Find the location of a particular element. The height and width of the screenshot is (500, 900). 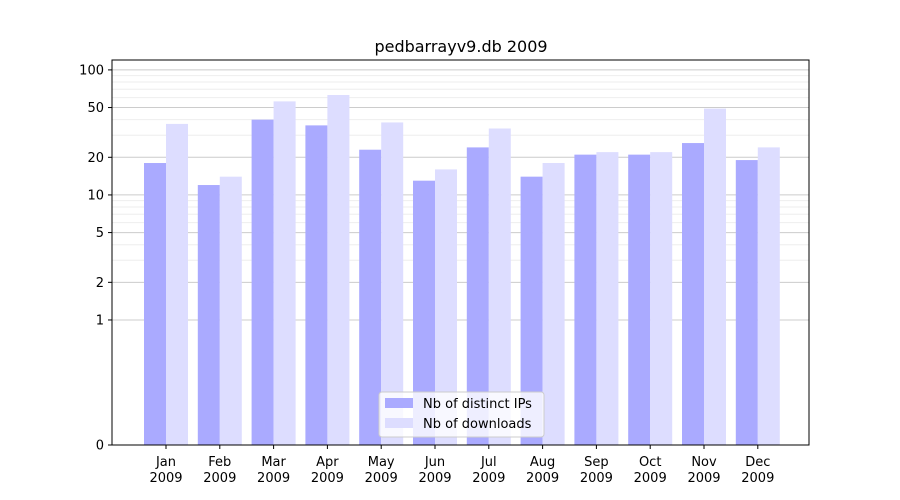

x-tick-label-month: Jun is located at coordinates (434, 462).